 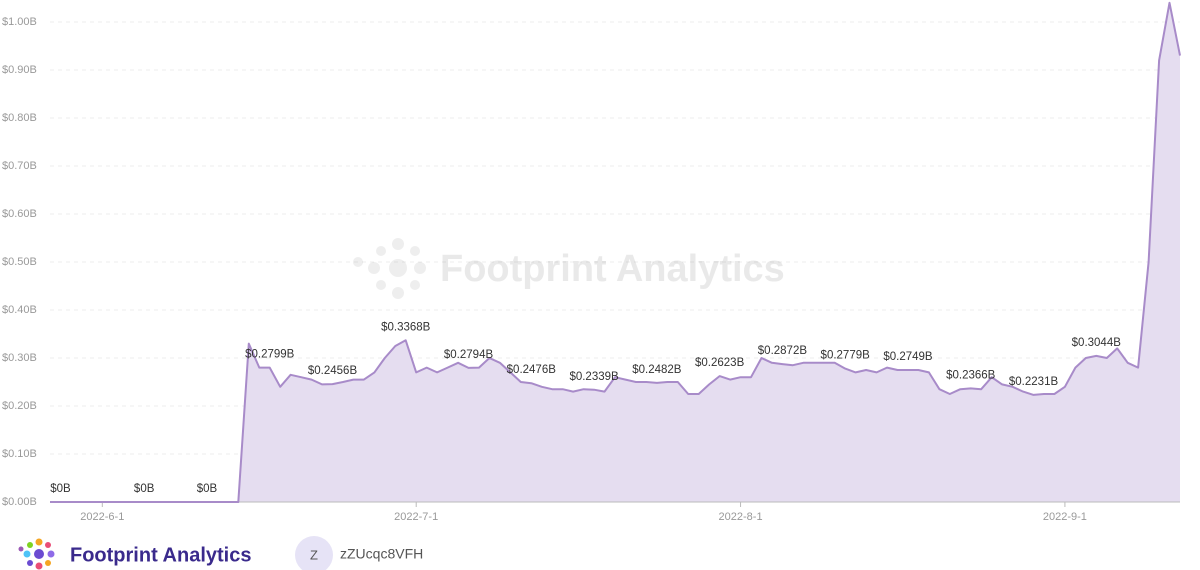 What do you see at coordinates (416, 517) in the screenshot?
I see `x-tick-label: 2022-7-1` at bounding box center [416, 517].